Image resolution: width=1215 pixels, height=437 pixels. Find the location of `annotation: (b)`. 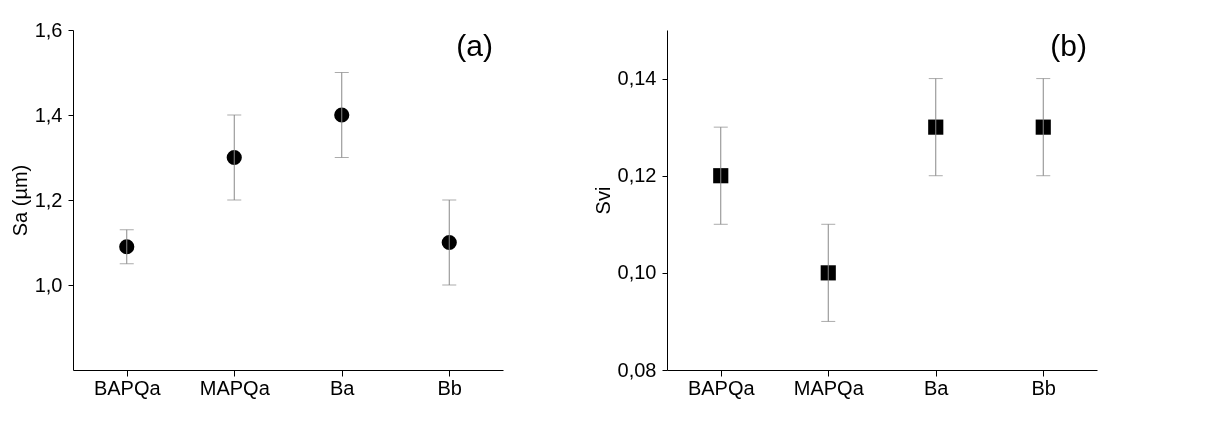

annotation: (b) is located at coordinates (1068, 45).